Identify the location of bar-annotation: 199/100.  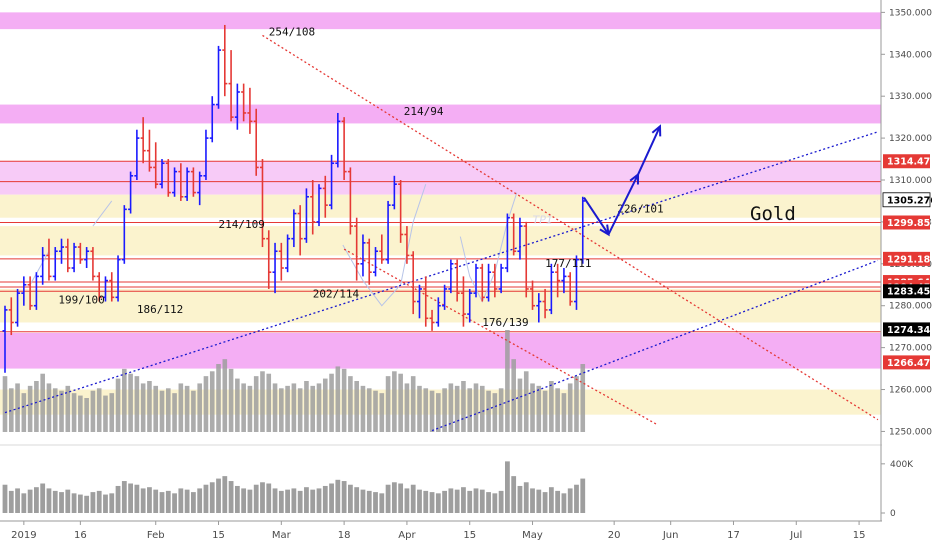
(81, 300).